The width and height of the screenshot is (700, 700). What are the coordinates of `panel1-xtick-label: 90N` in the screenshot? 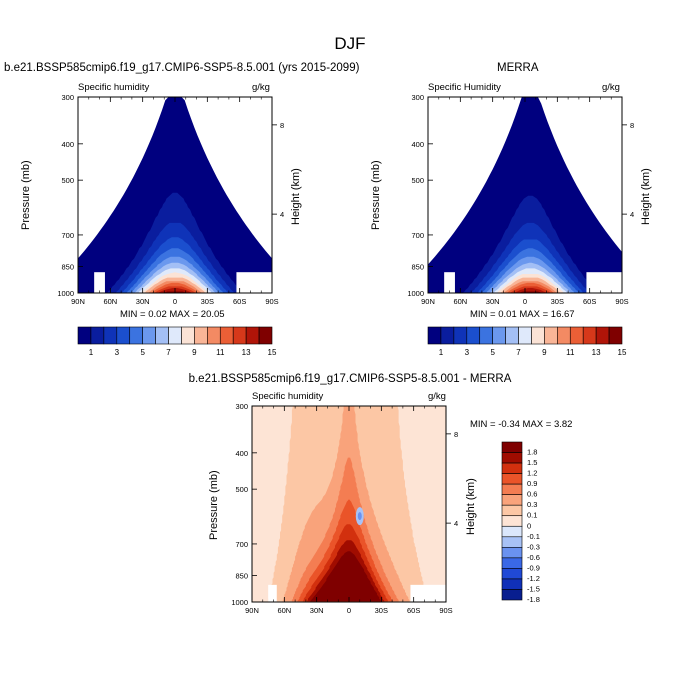 It's located at (78, 301).